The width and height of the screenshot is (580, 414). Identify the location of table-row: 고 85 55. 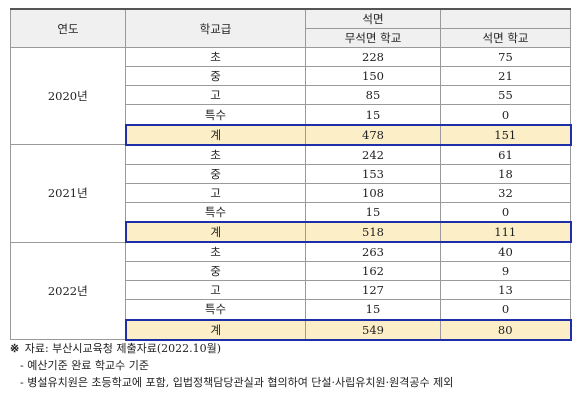
(291, 95).